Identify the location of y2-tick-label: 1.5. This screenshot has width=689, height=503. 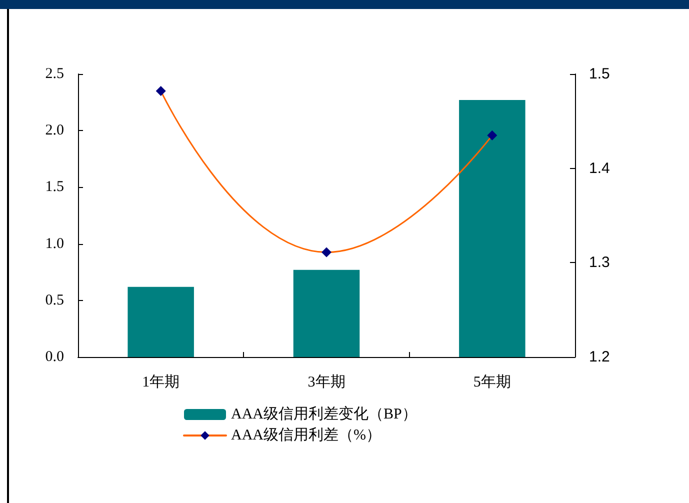
(599, 74).